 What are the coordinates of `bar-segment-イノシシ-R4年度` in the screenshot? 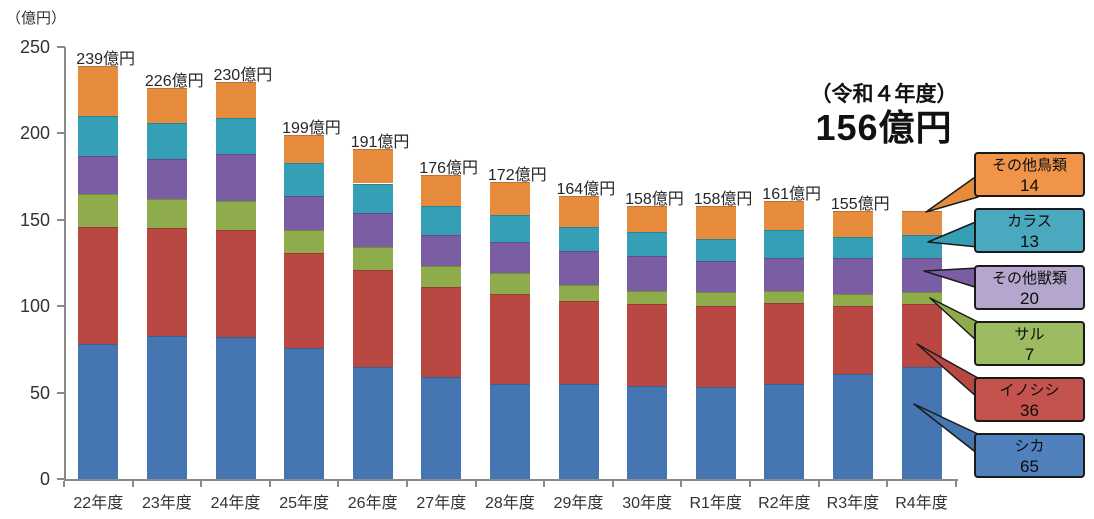 It's located at (921, 335).